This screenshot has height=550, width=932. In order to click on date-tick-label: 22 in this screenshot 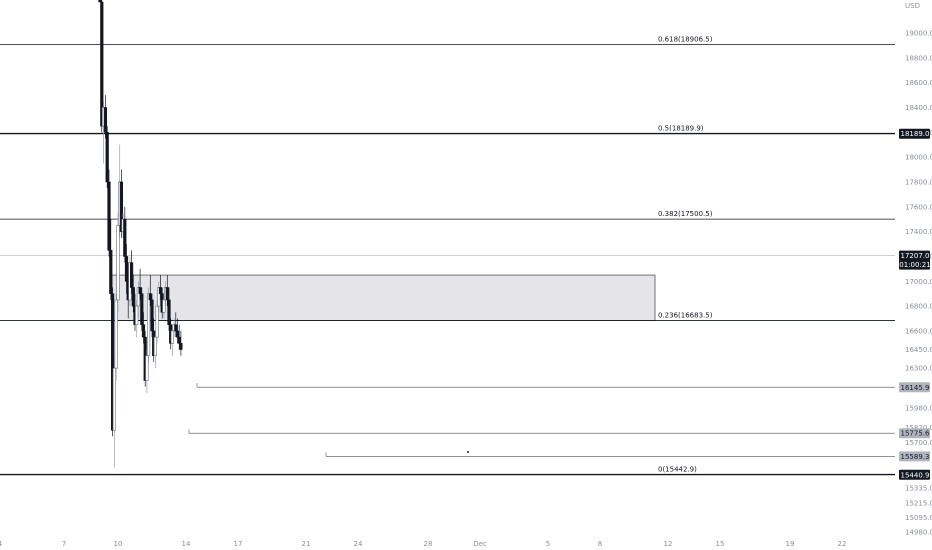, I will do `click(842, 544)`.